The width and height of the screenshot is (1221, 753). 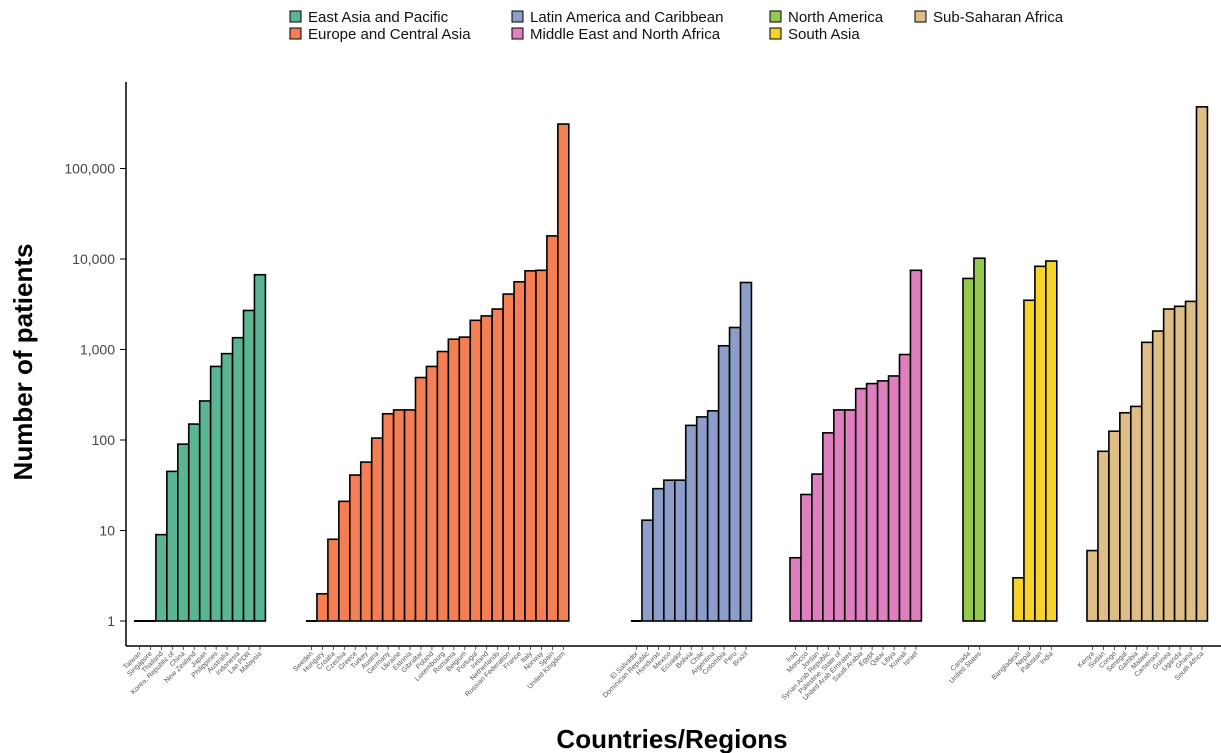 I want to click on y-tick-label: 10,000, so click(x=93, y=259).